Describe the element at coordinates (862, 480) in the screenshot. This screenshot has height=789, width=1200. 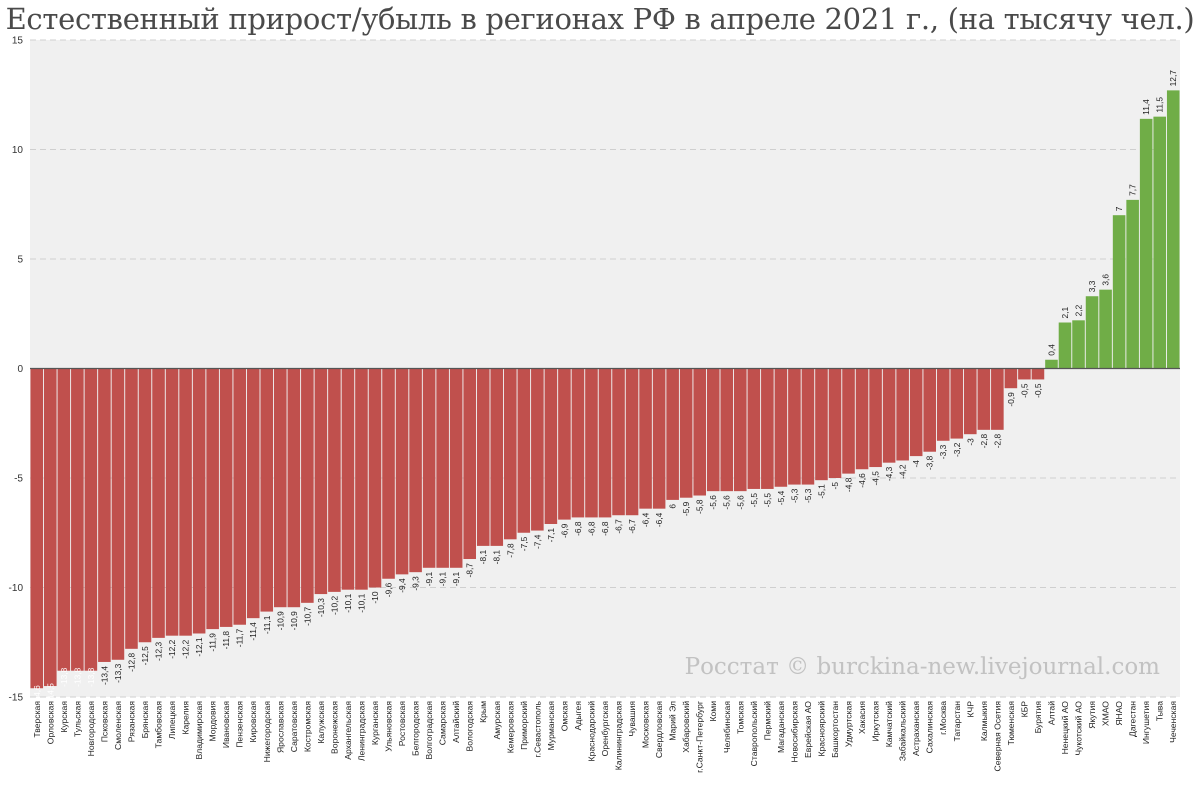
I see `data-label: -4,6` at that location.